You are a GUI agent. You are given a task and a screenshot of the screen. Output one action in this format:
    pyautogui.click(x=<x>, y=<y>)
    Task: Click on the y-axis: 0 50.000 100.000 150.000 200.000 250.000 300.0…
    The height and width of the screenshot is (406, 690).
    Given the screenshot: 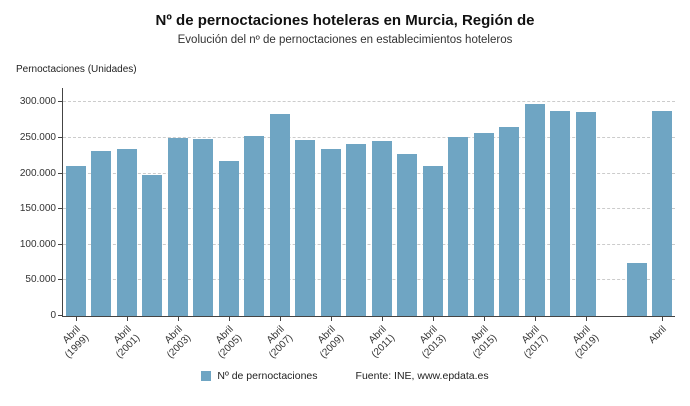 What is the action you would take?
    pyautogui.click(x=28, y=204)
    